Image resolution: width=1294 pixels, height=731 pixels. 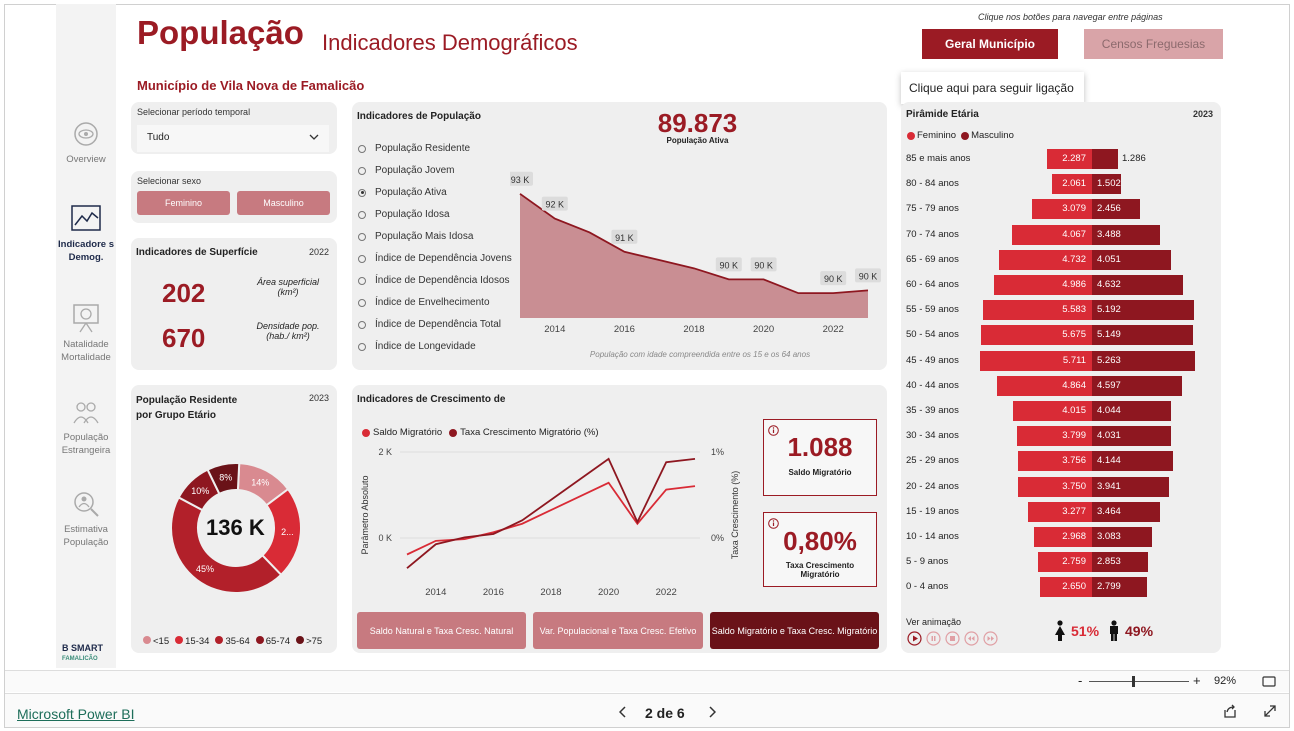 I want to click on sex-label: Selecionar sexo, so click(x=169, y=181).